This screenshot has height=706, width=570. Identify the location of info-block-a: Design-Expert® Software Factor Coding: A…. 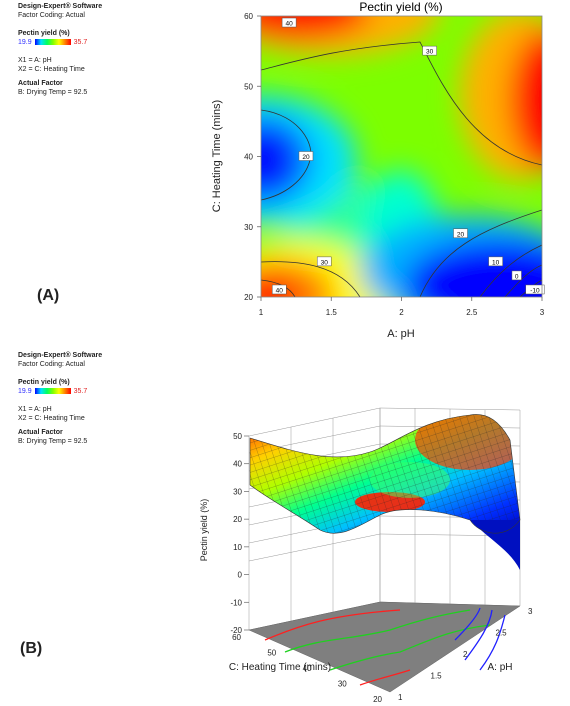
(60, 49).